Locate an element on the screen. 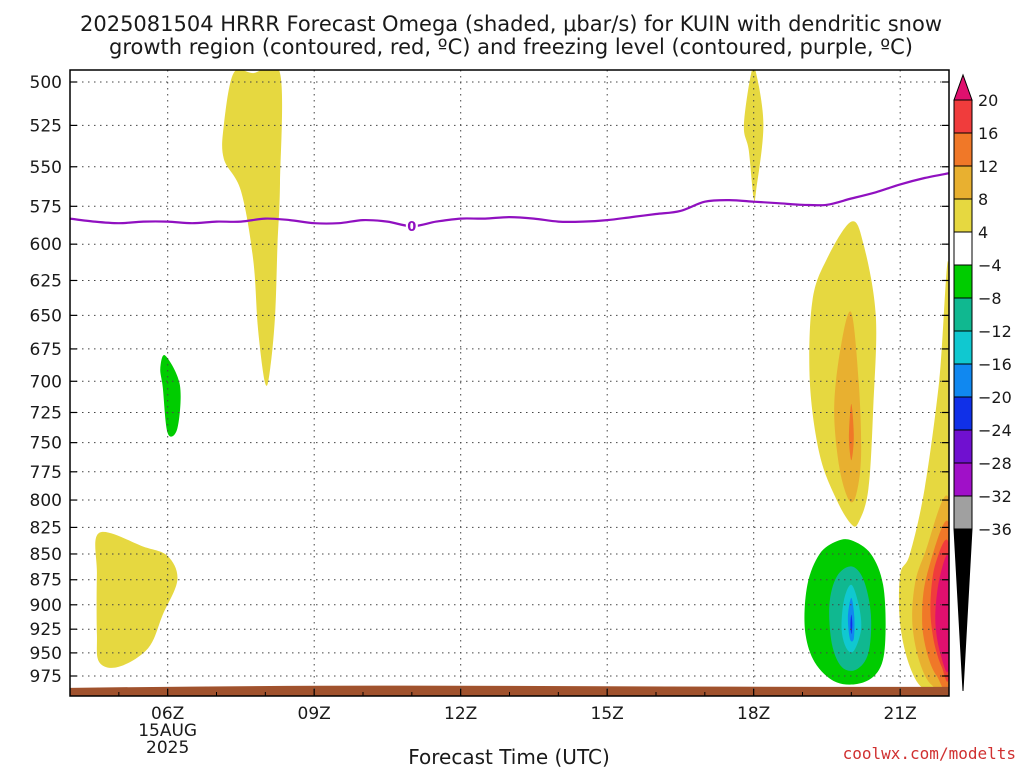 The width and height of the screenshot is (1024, 768). colorbar-label-6: −4 is located at coordinates (990, 265).